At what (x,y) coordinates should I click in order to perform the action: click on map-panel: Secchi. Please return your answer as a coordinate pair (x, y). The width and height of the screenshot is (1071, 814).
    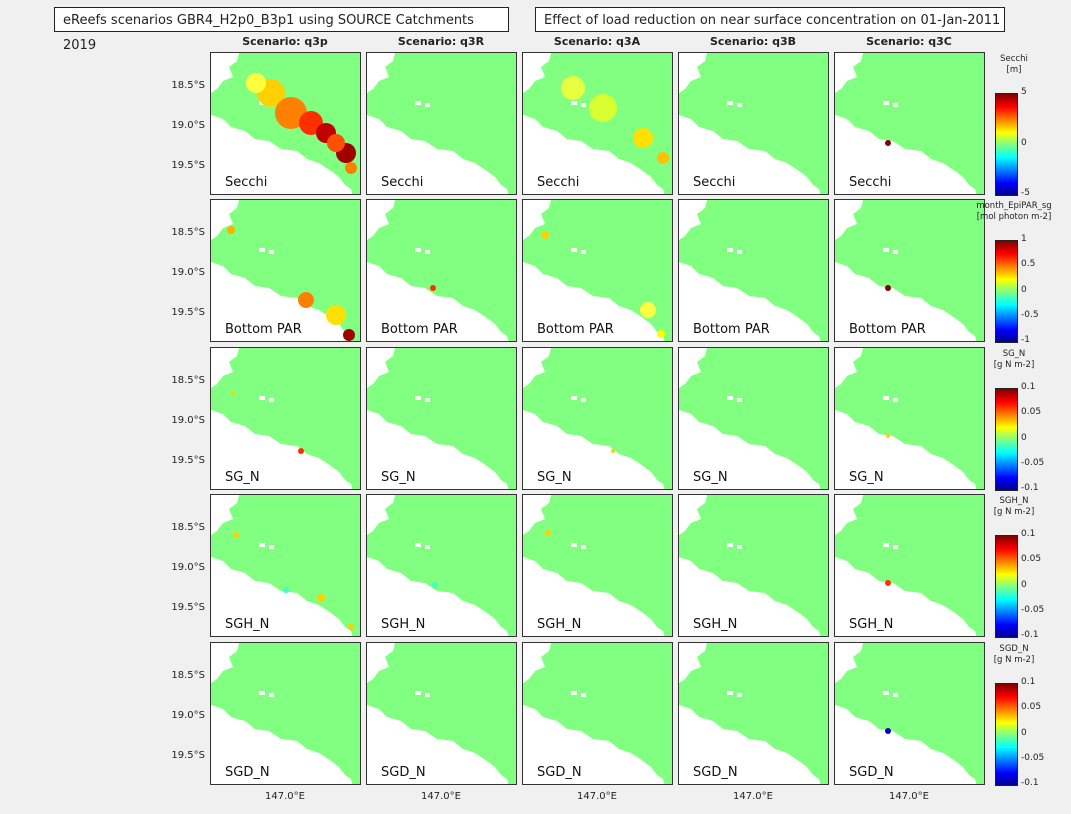
    Looking at the image, I should click on (909, 123).